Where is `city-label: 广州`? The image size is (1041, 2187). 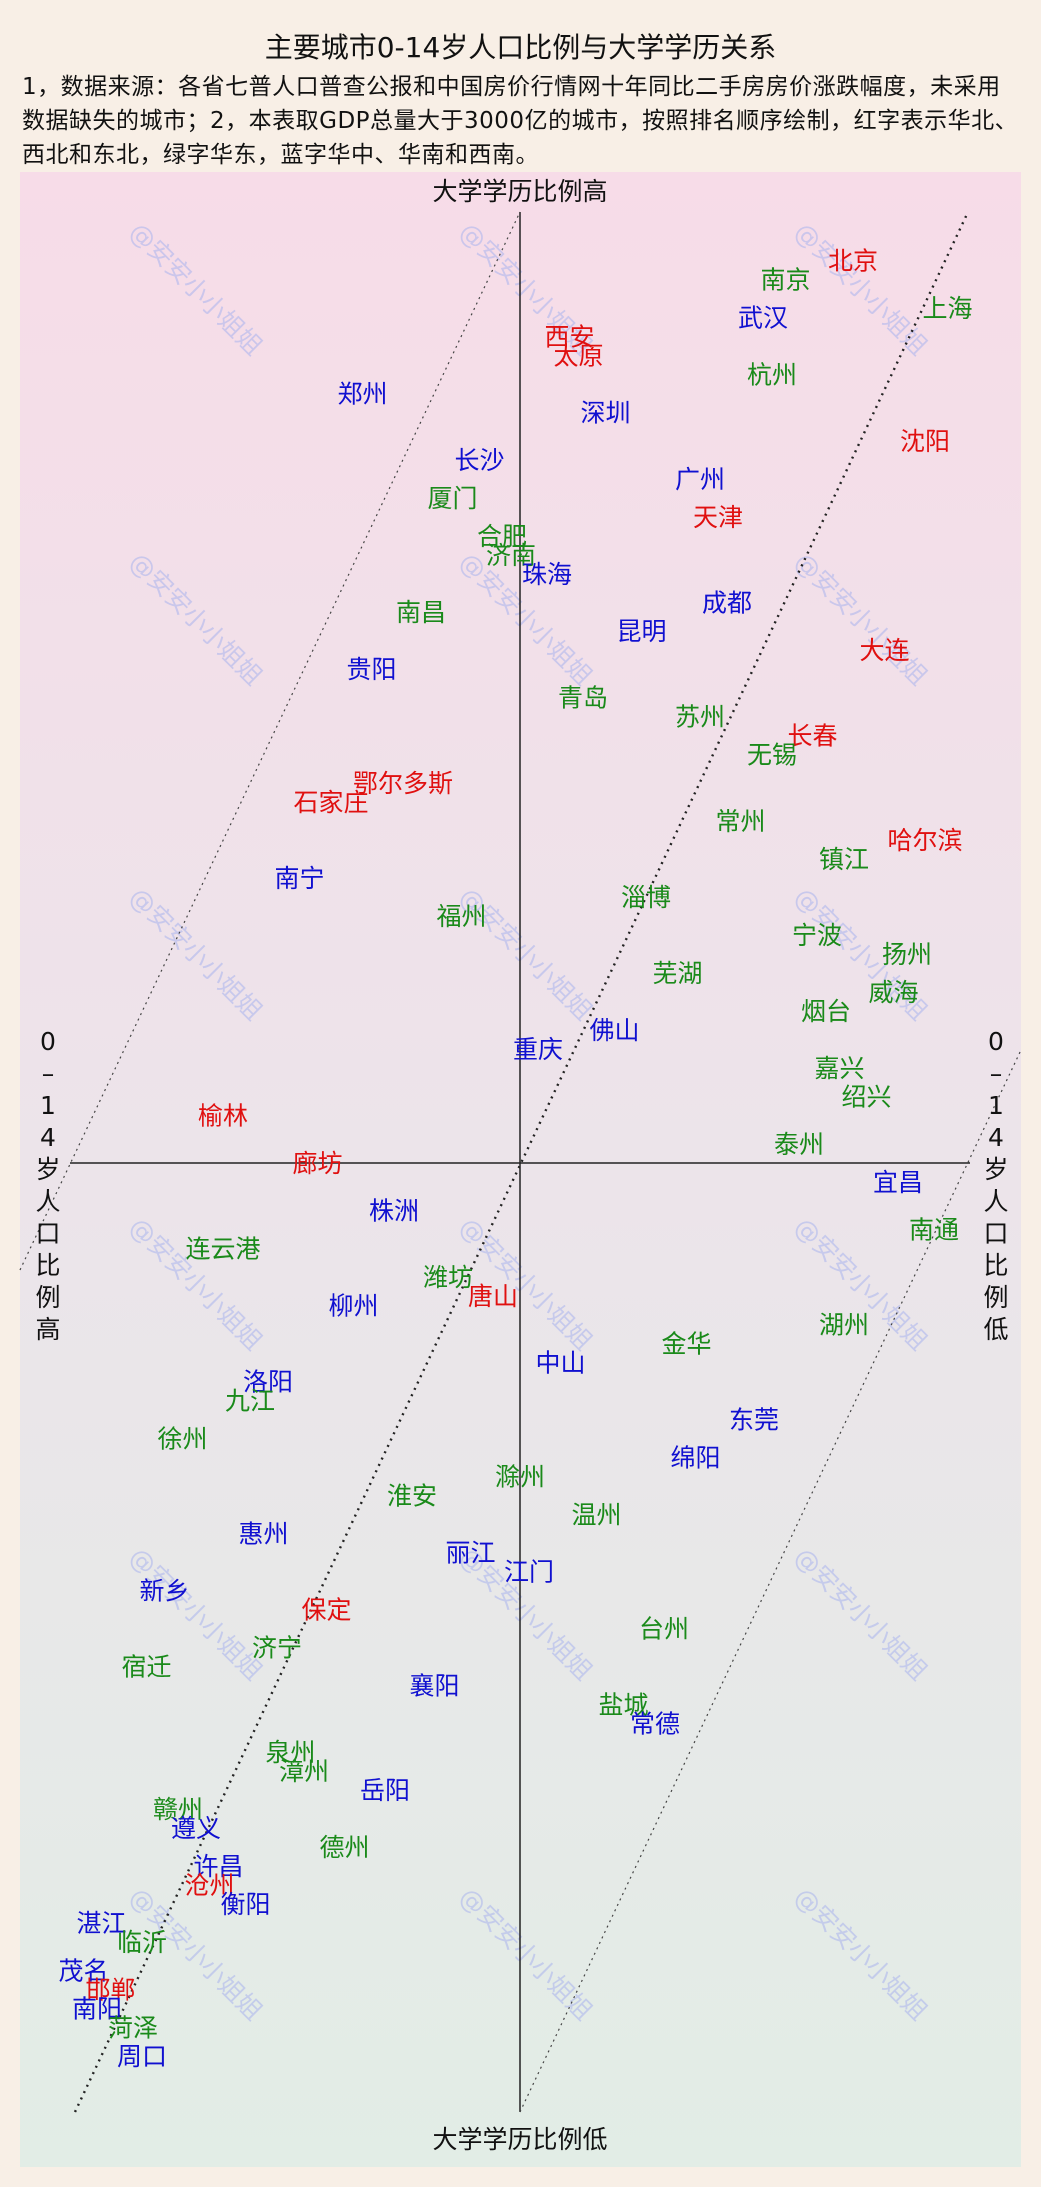 city-label: 广州 is located at coordinates (700, 479).